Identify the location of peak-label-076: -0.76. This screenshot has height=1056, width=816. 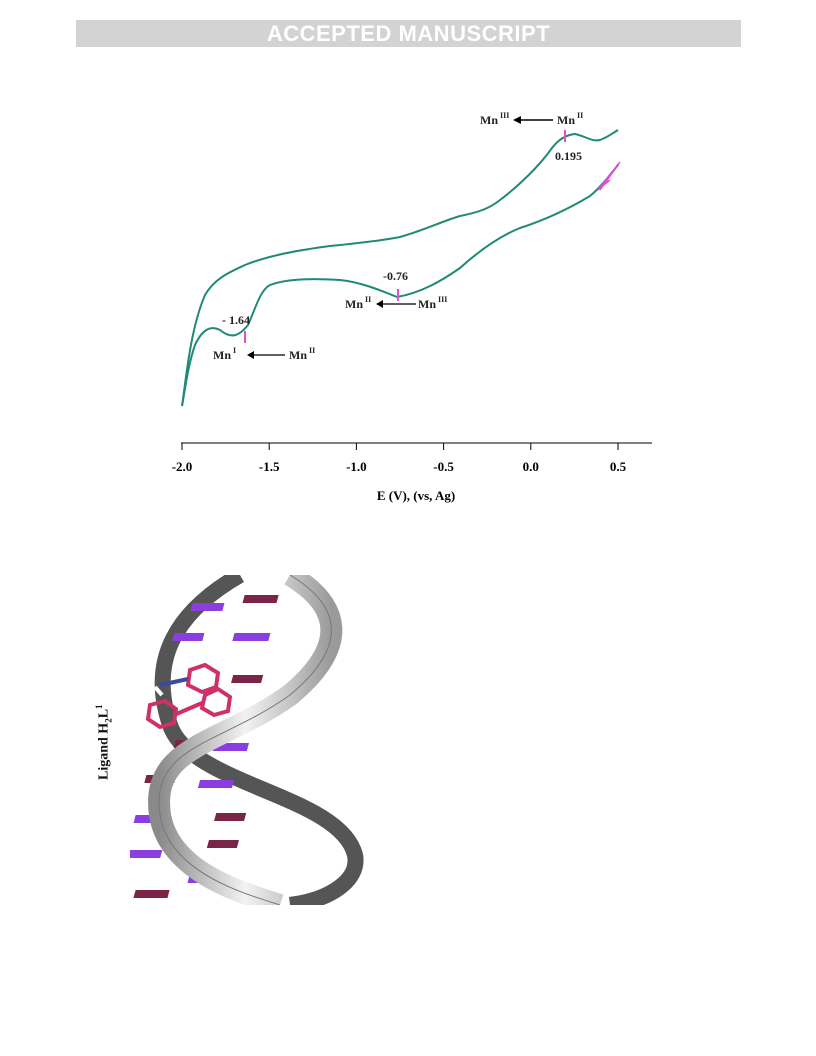
(395, 276).